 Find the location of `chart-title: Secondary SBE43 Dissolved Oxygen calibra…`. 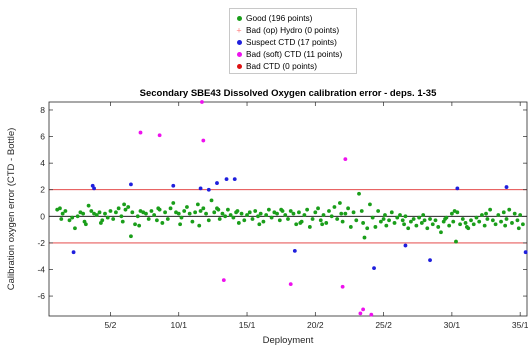

chart-title: Secondary SBE43 Dissolved Oxygen calibra… is located at coordinates (288, 93).